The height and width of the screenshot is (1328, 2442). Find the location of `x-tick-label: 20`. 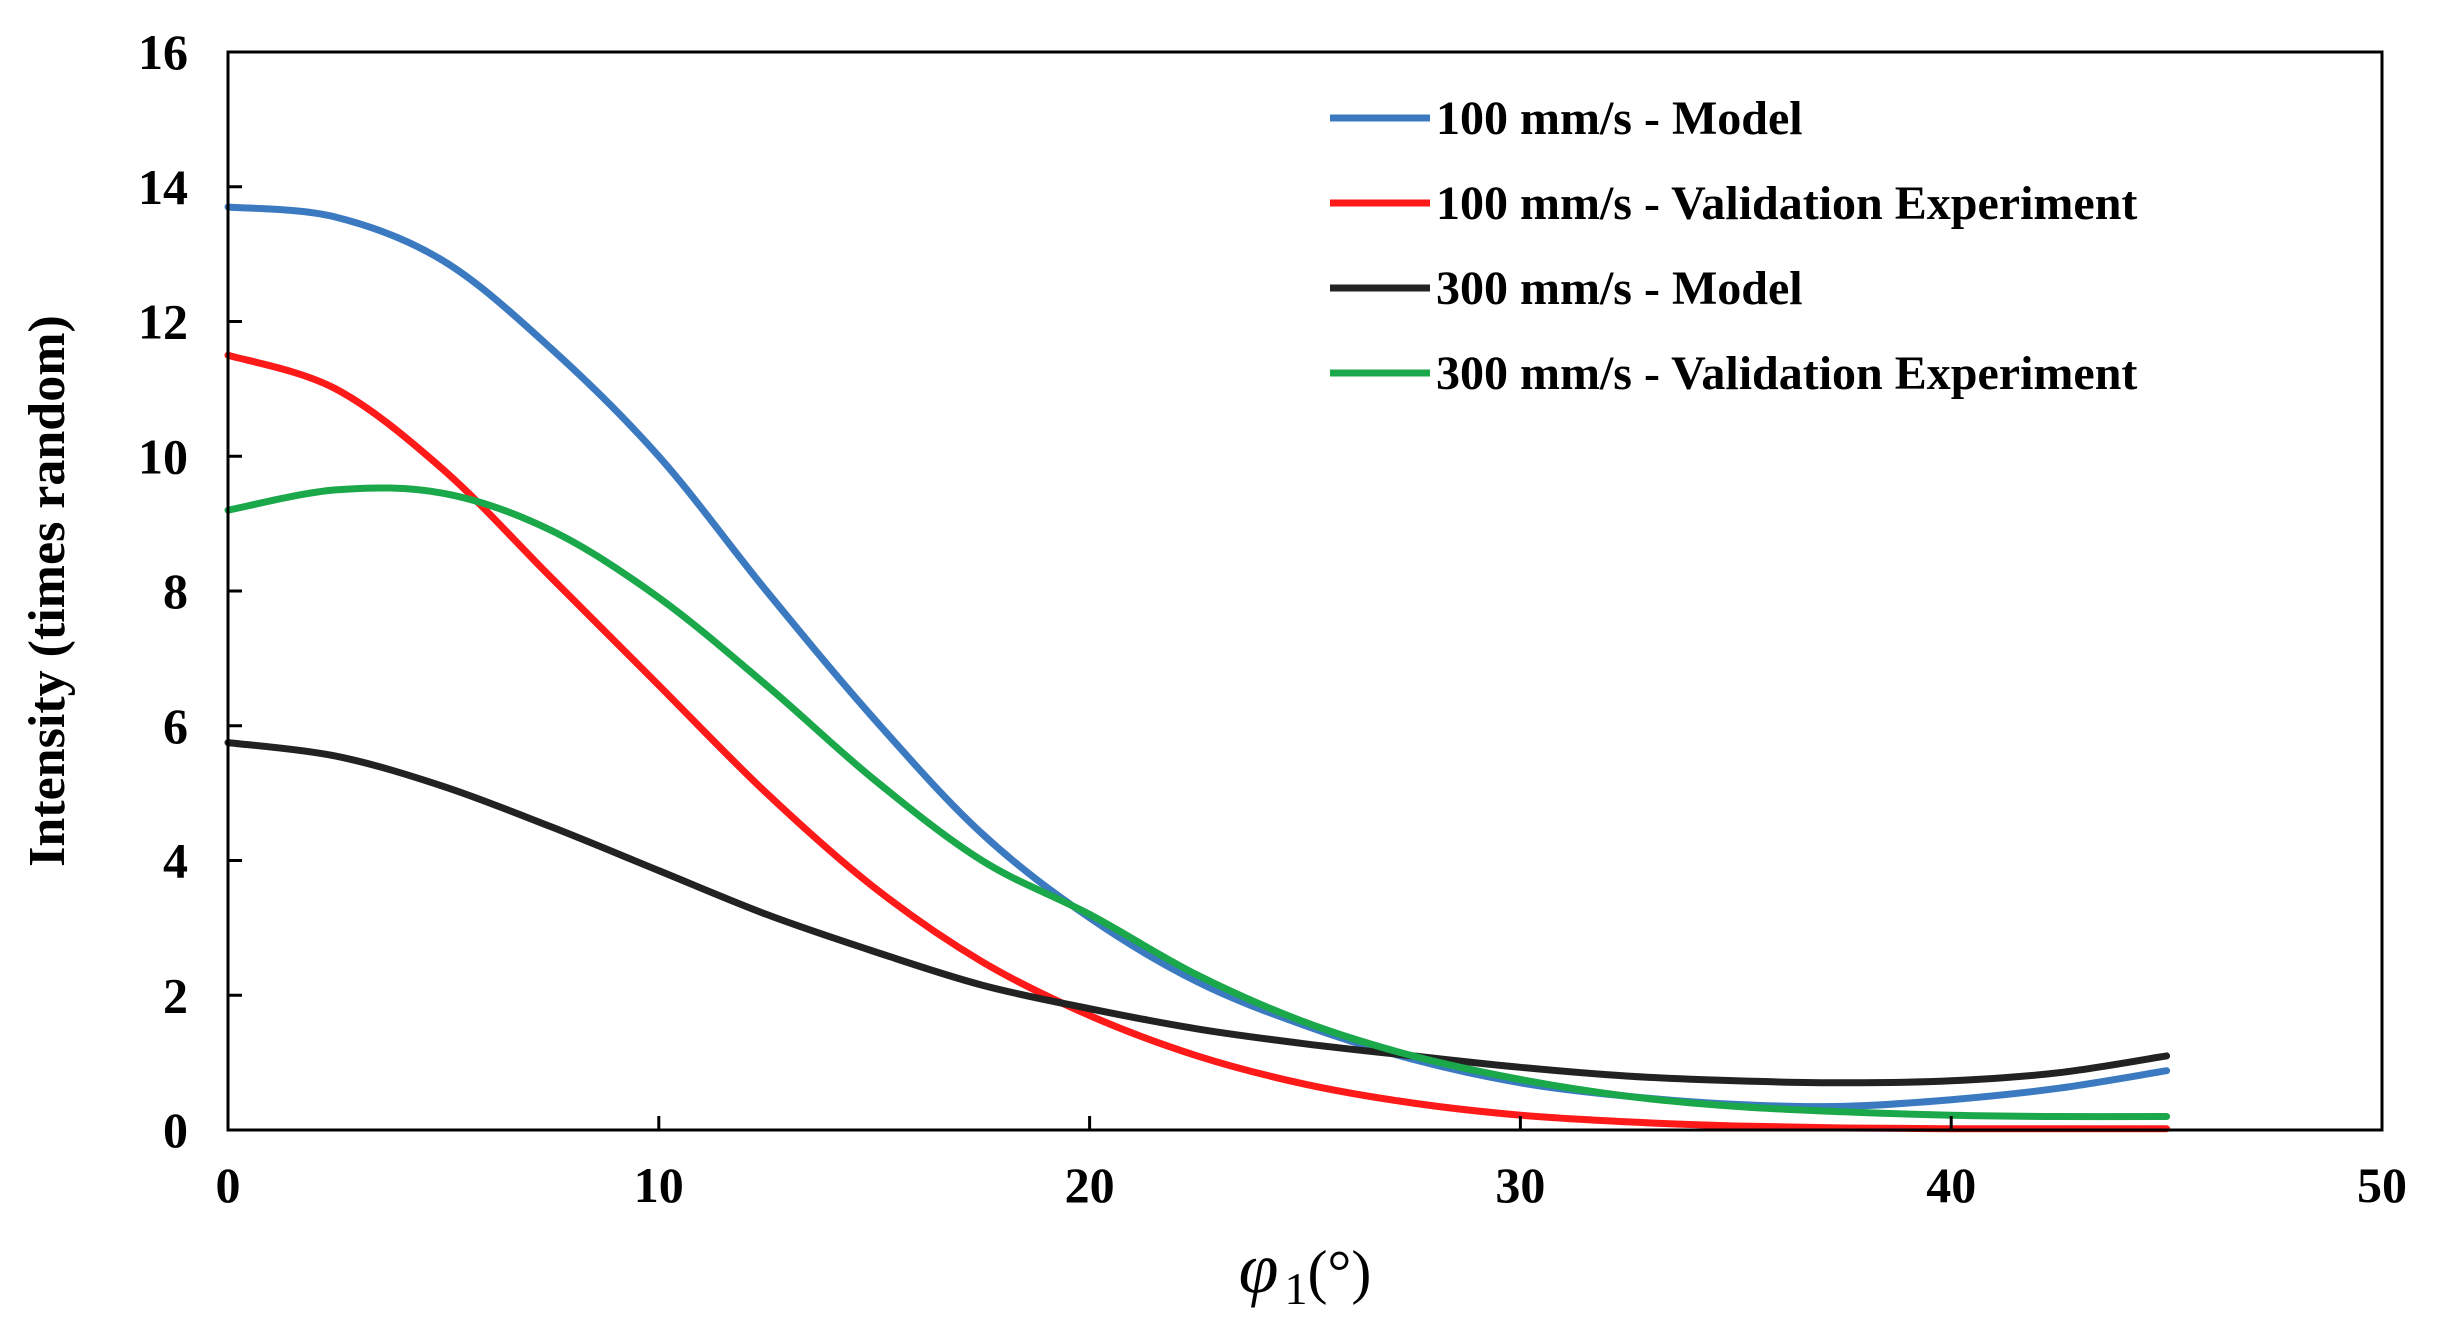

x-tick-label: 20 is located at coordinates (1090, 1185).